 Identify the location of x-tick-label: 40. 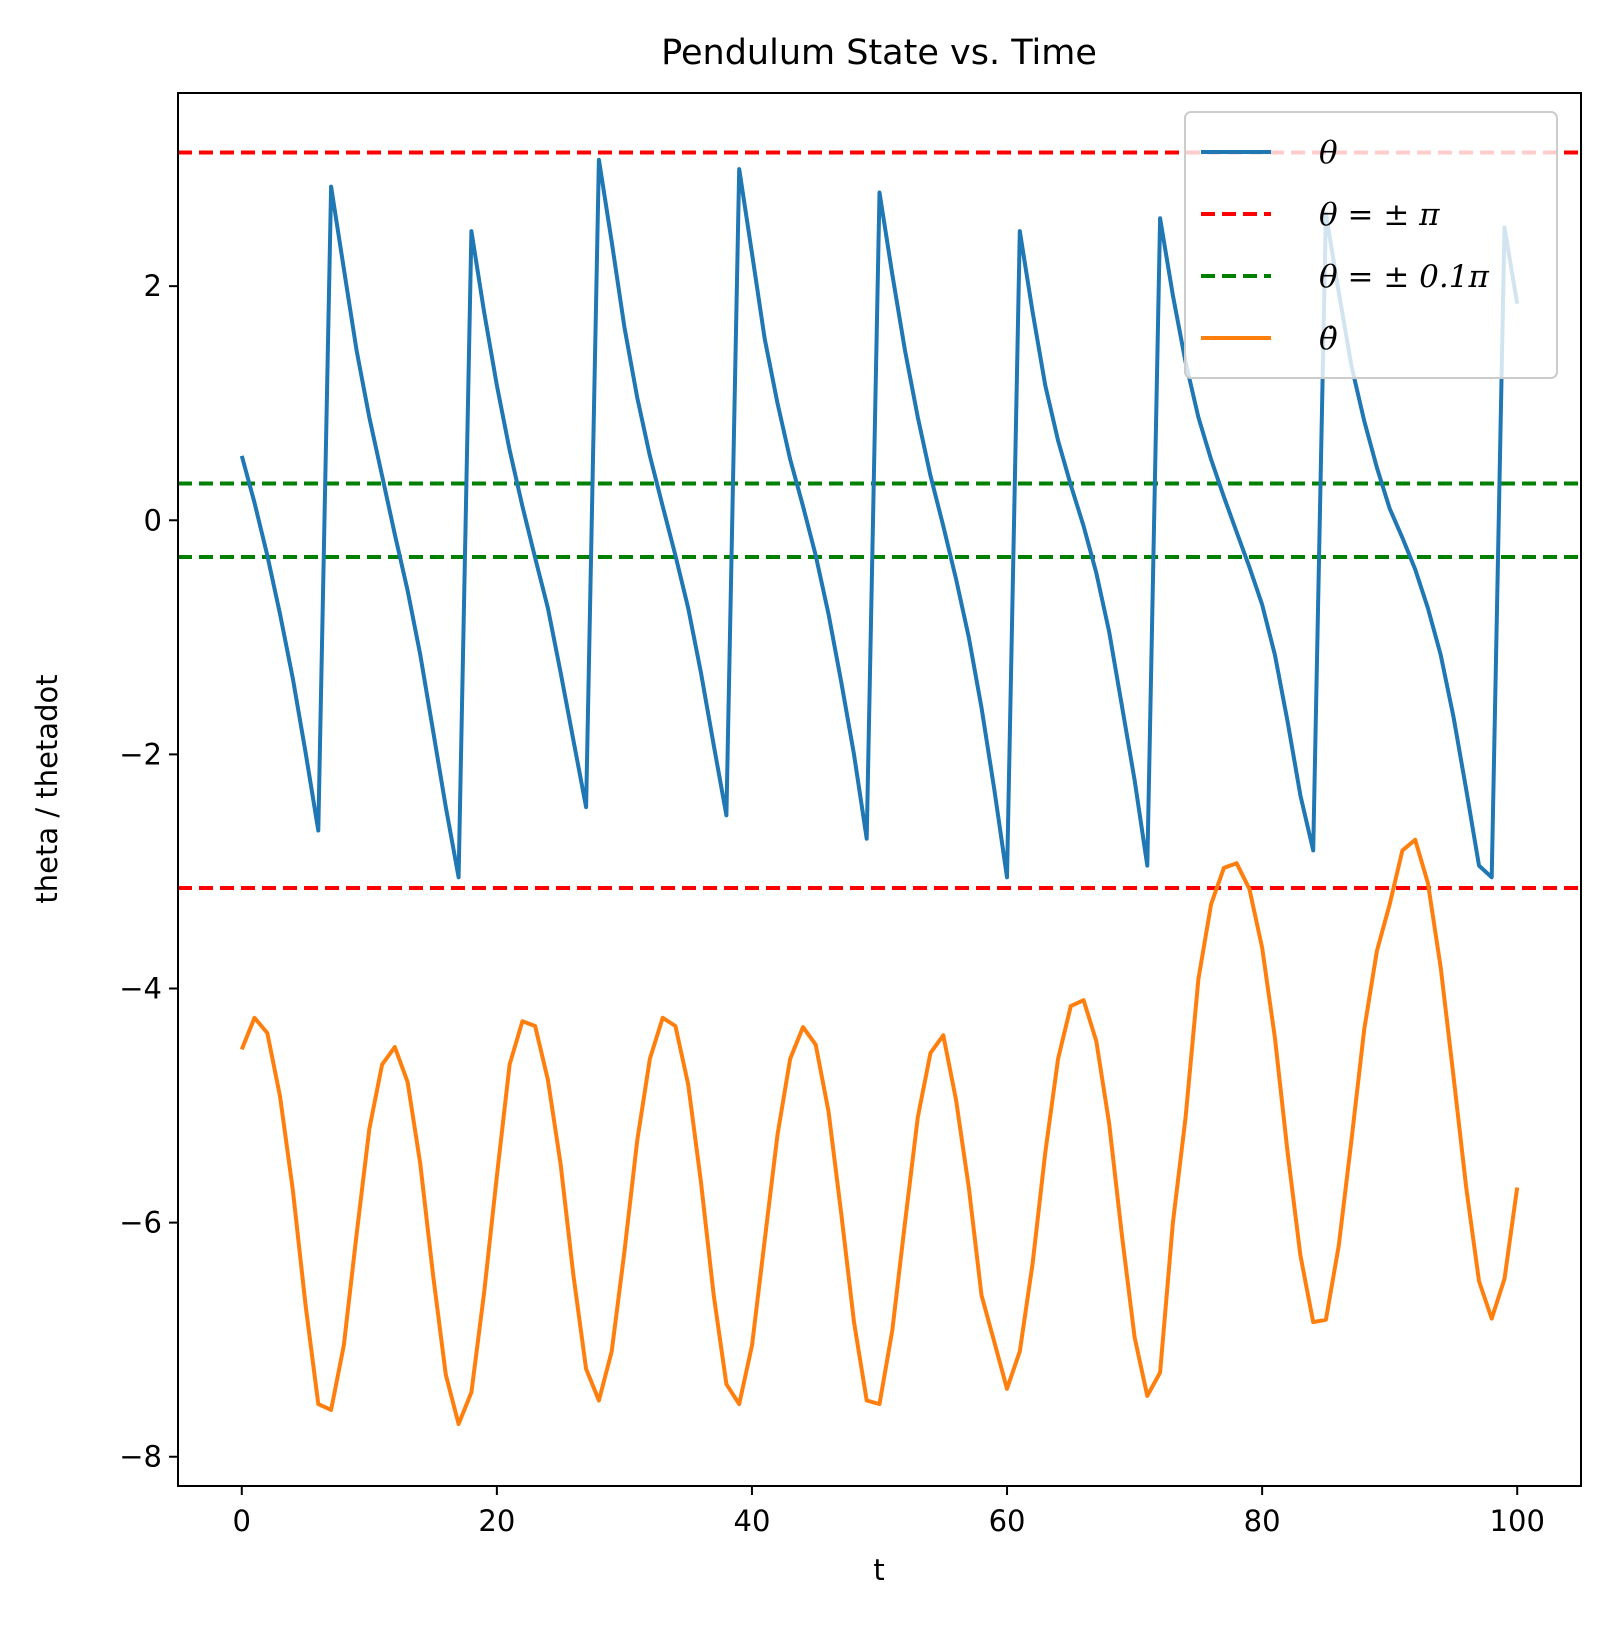
(752, 1521).